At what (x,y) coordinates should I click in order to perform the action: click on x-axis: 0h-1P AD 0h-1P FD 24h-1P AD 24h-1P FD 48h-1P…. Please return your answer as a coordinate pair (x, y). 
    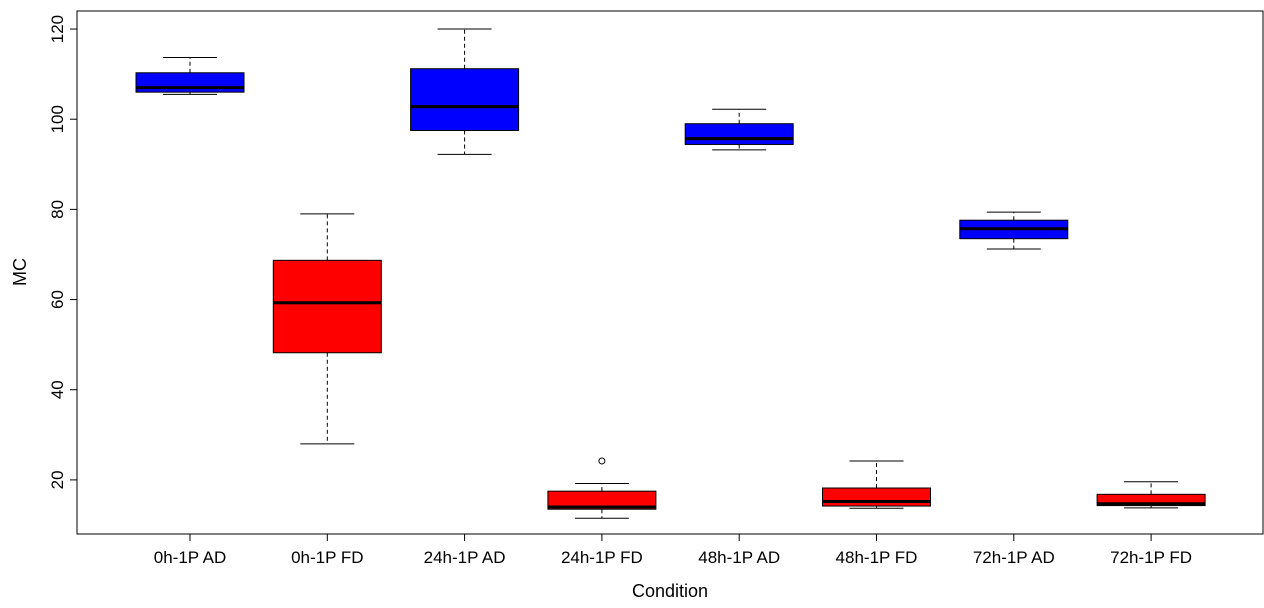
    Looking at the image, I should click on (673, 550).